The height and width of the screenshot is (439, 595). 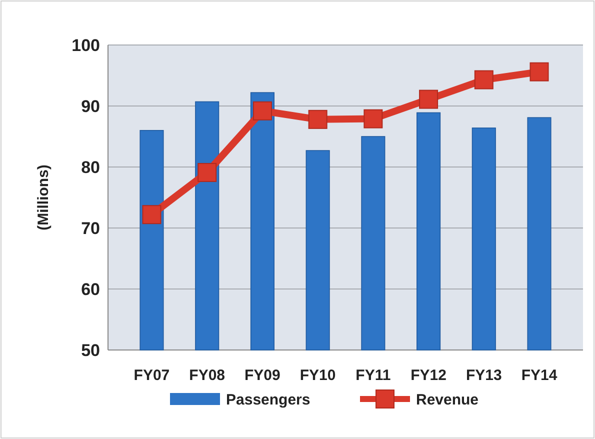 I want to click on y-tick-label: 50, so click(x=90, y=350).